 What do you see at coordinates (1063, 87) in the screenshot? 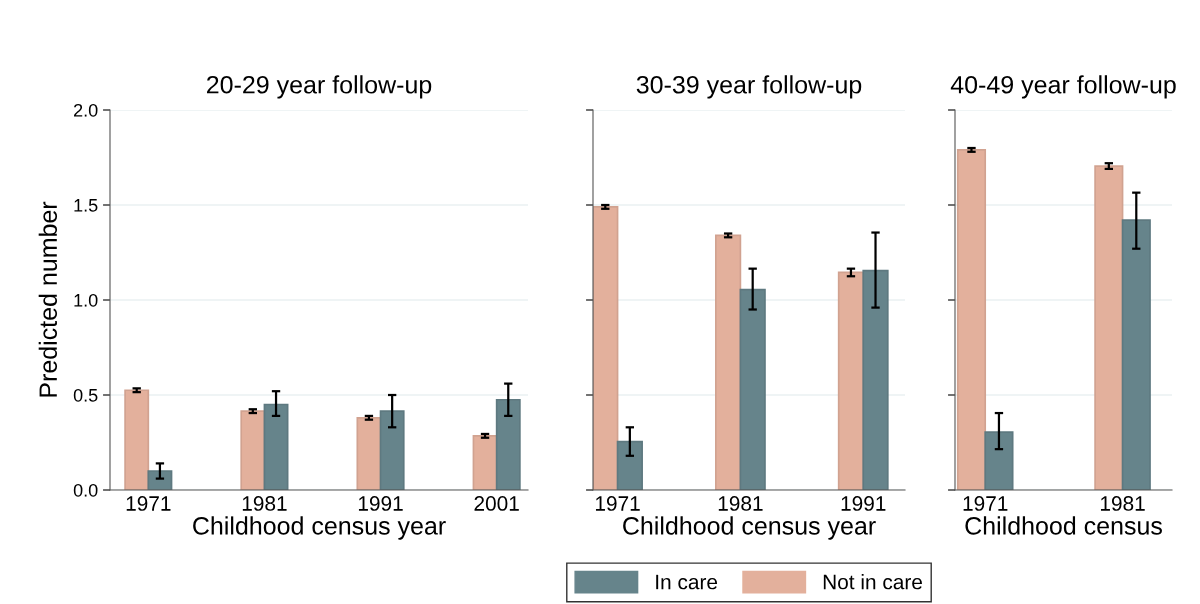
I see `chart-title: 40-49 year follow-up` at bounding box center [1063, 87].